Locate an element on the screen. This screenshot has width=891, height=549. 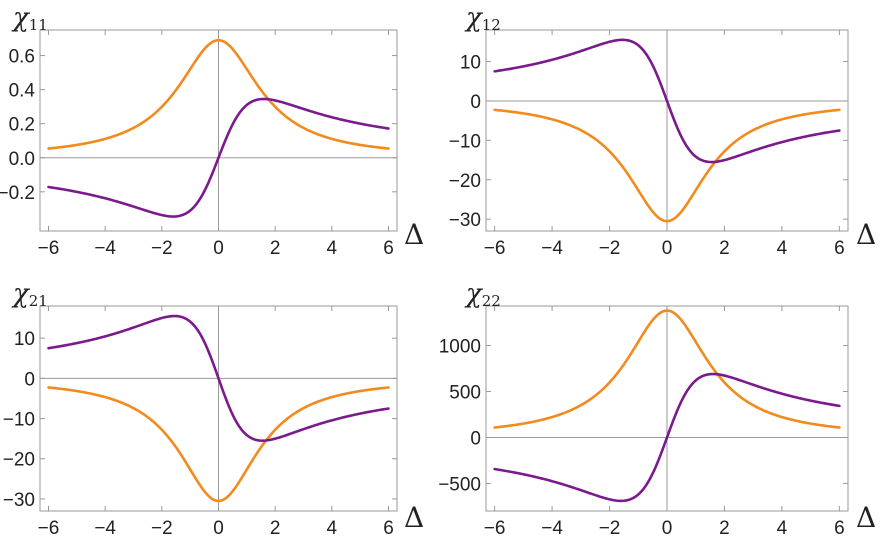
y-tick-label: 500 is located at coordinates (465, 392).